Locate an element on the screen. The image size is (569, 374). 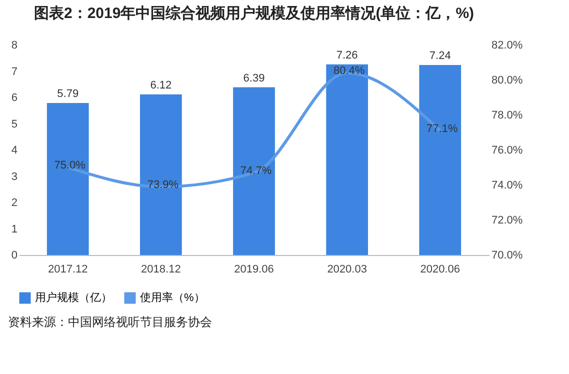
data-label: 80.4% is located at coordinates (349, 71).